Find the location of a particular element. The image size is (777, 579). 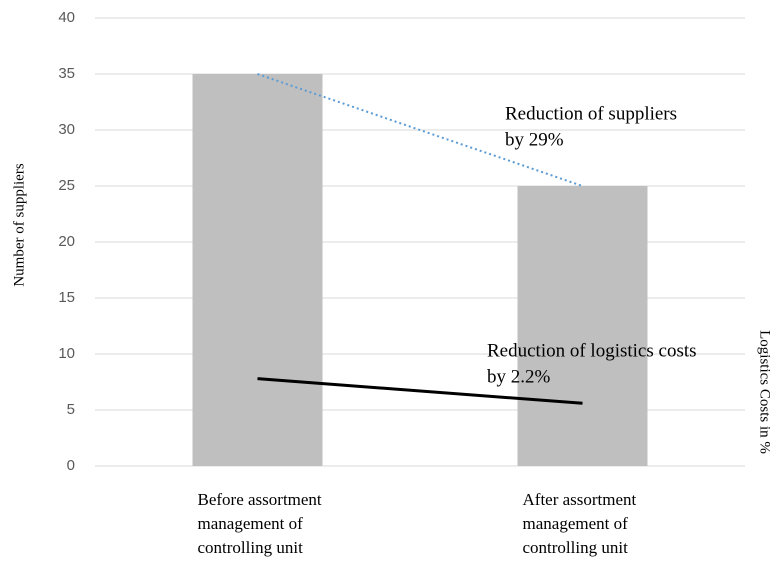

y-tick-label: 30 is located at coordinates (66, 129).